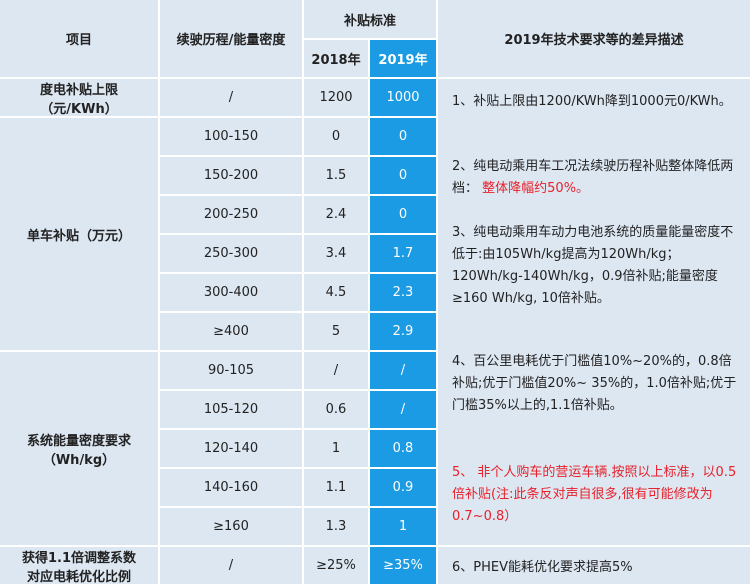 Image resolution: width=750 pixels, height=584 pixels. Describe the element at coordinates (336, 292) in the screenshot. I see `value-2018: 4.5` at that location.